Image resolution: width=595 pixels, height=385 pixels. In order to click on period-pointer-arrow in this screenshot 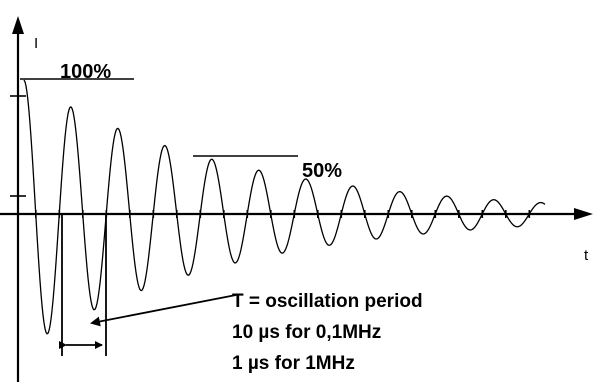, I will do `click(163, 310)`.